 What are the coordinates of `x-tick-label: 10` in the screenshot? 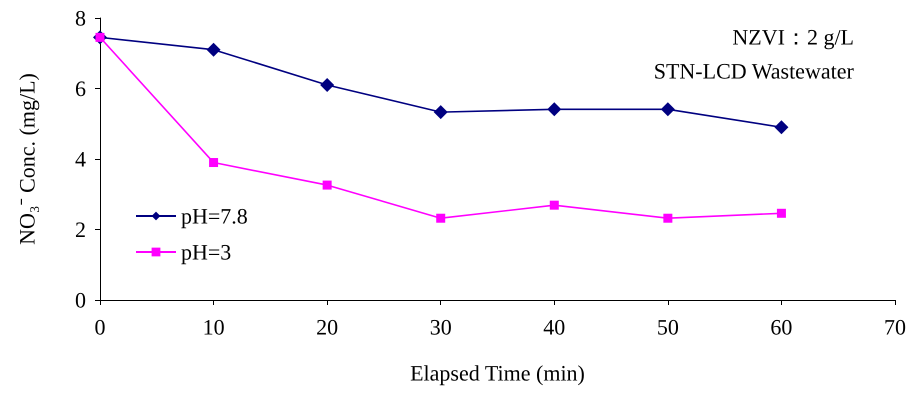 It's located at (213, 327).